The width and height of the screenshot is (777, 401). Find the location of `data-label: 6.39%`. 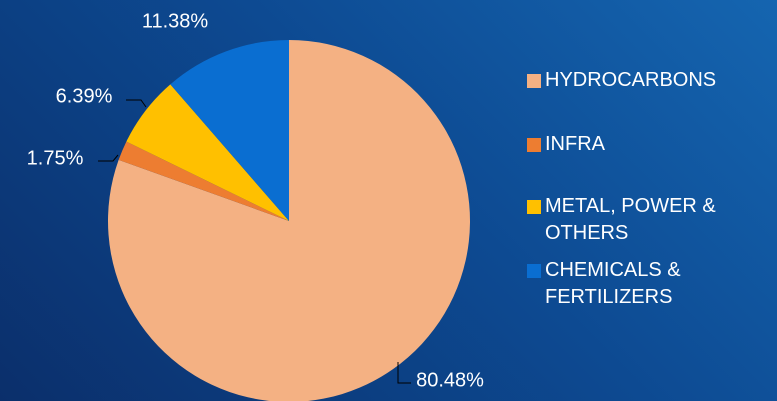

data-label: 6.39% is located at coordinates (84, 96).